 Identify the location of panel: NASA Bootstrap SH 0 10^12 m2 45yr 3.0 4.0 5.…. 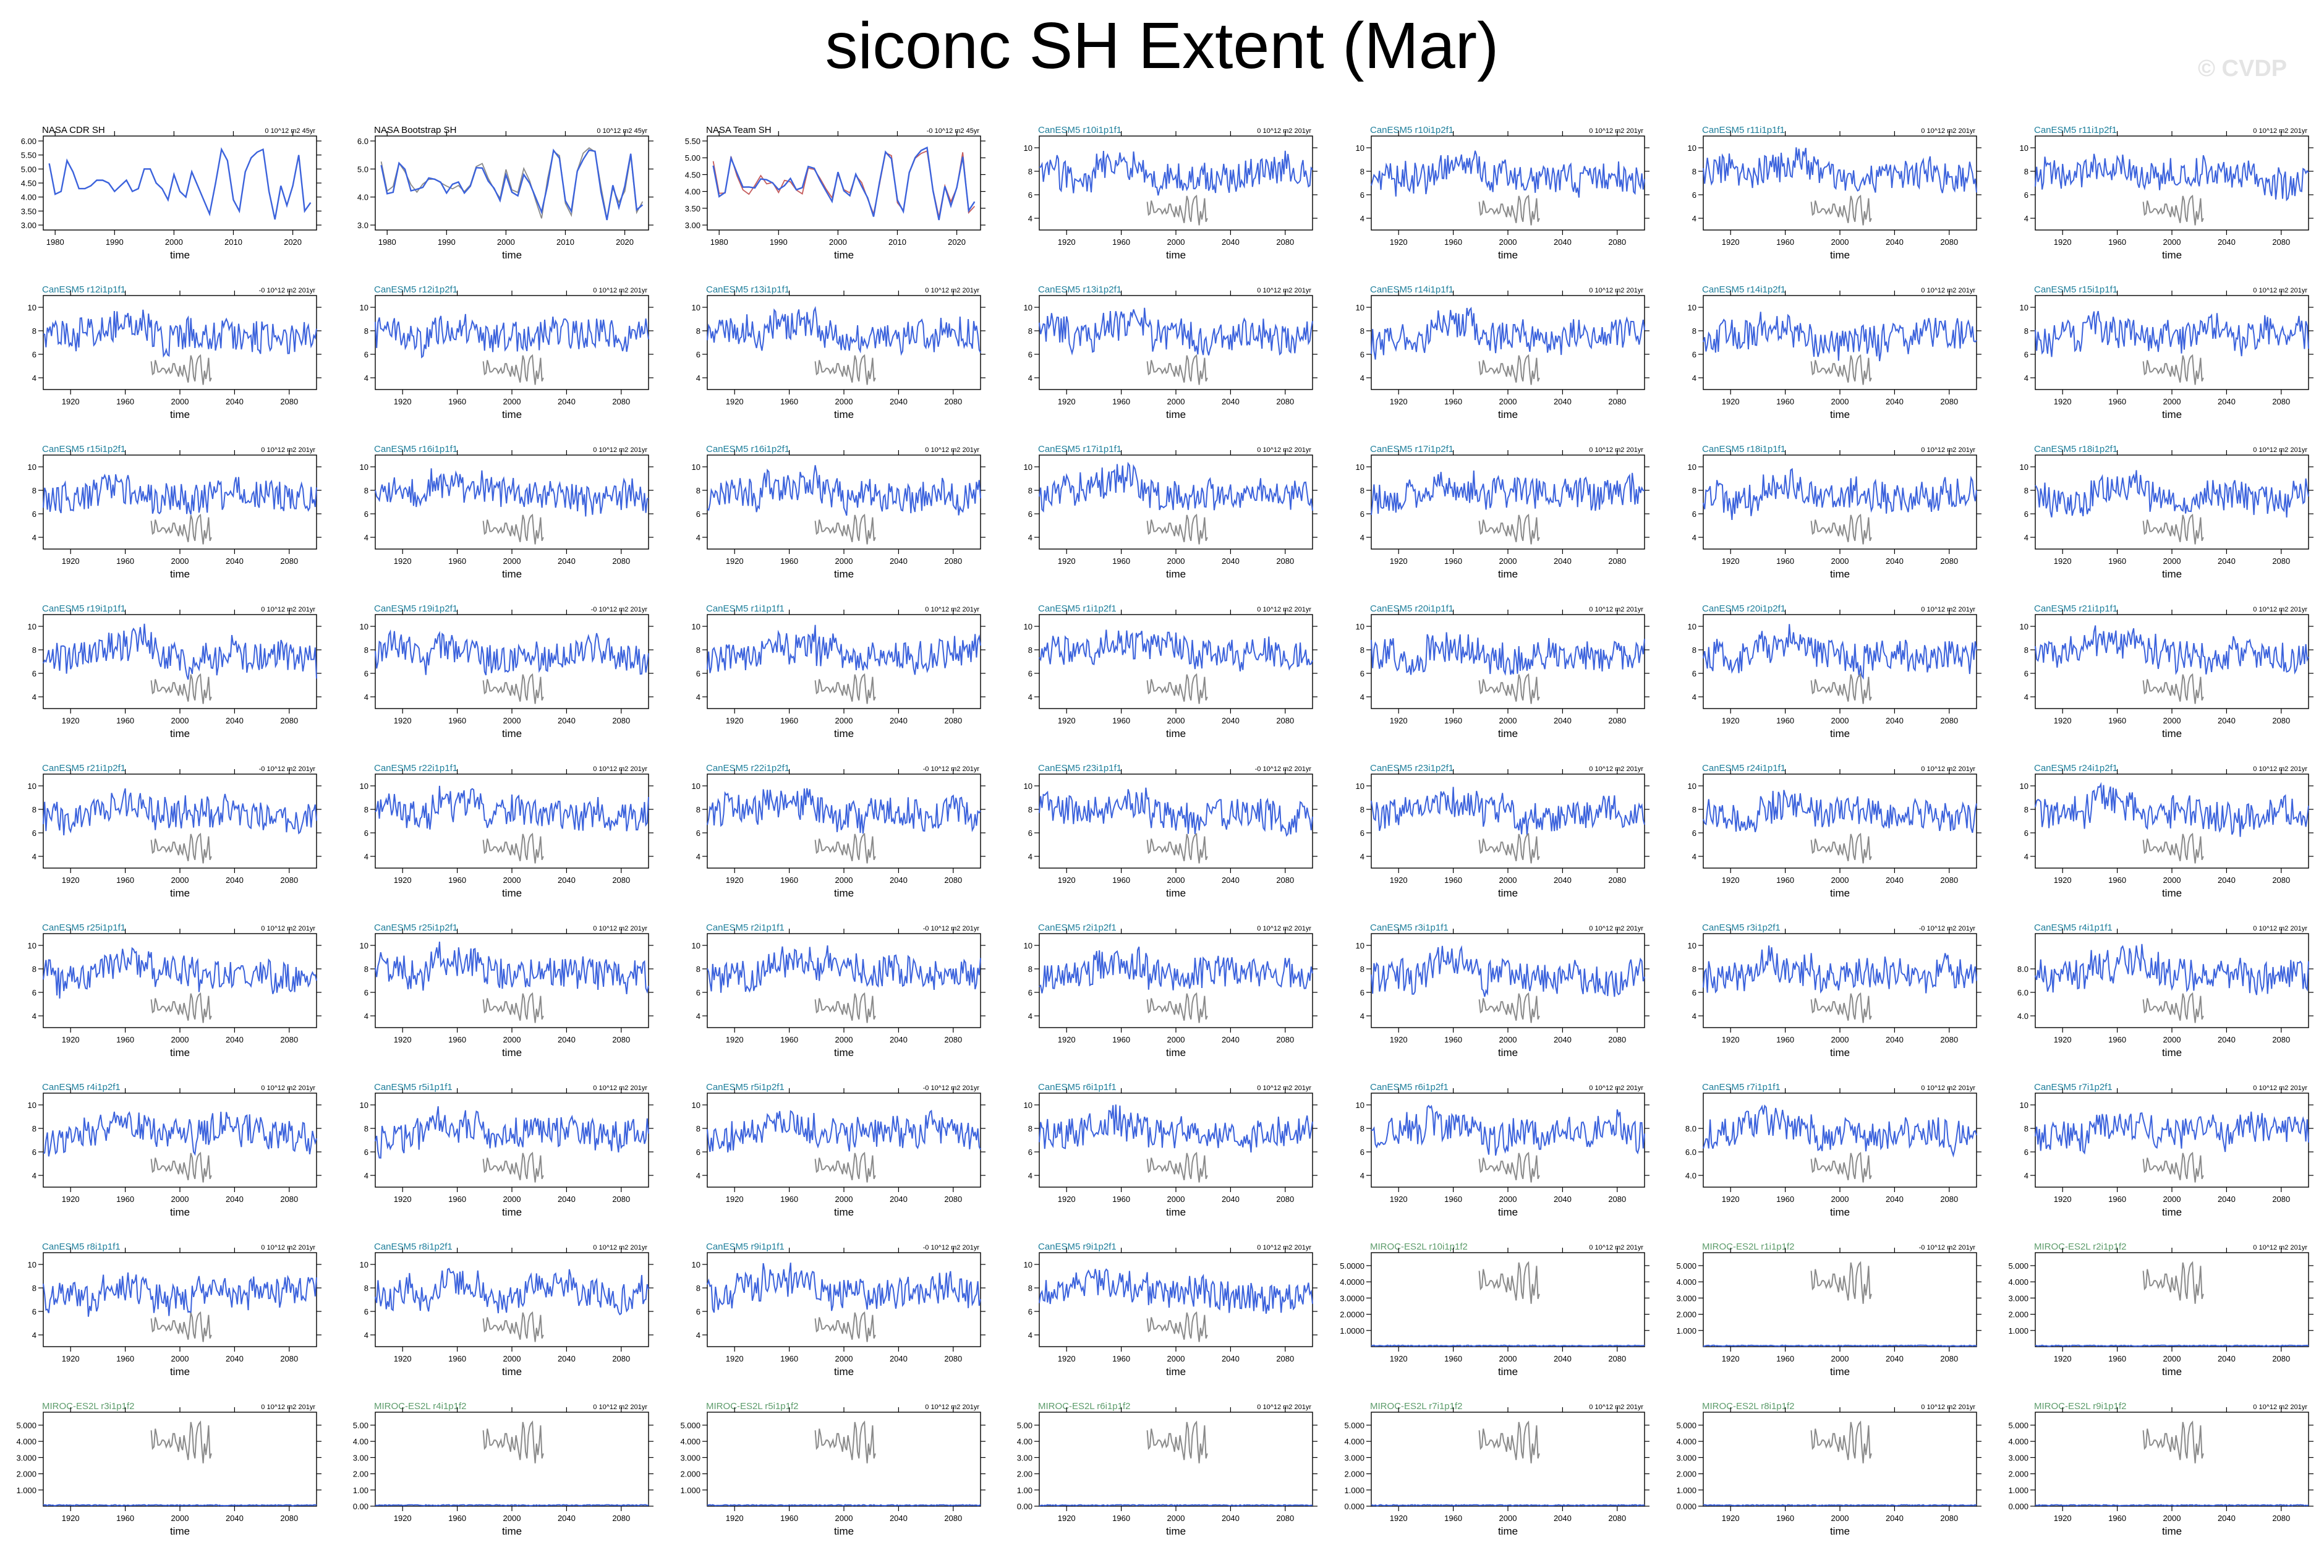
(505, 193).